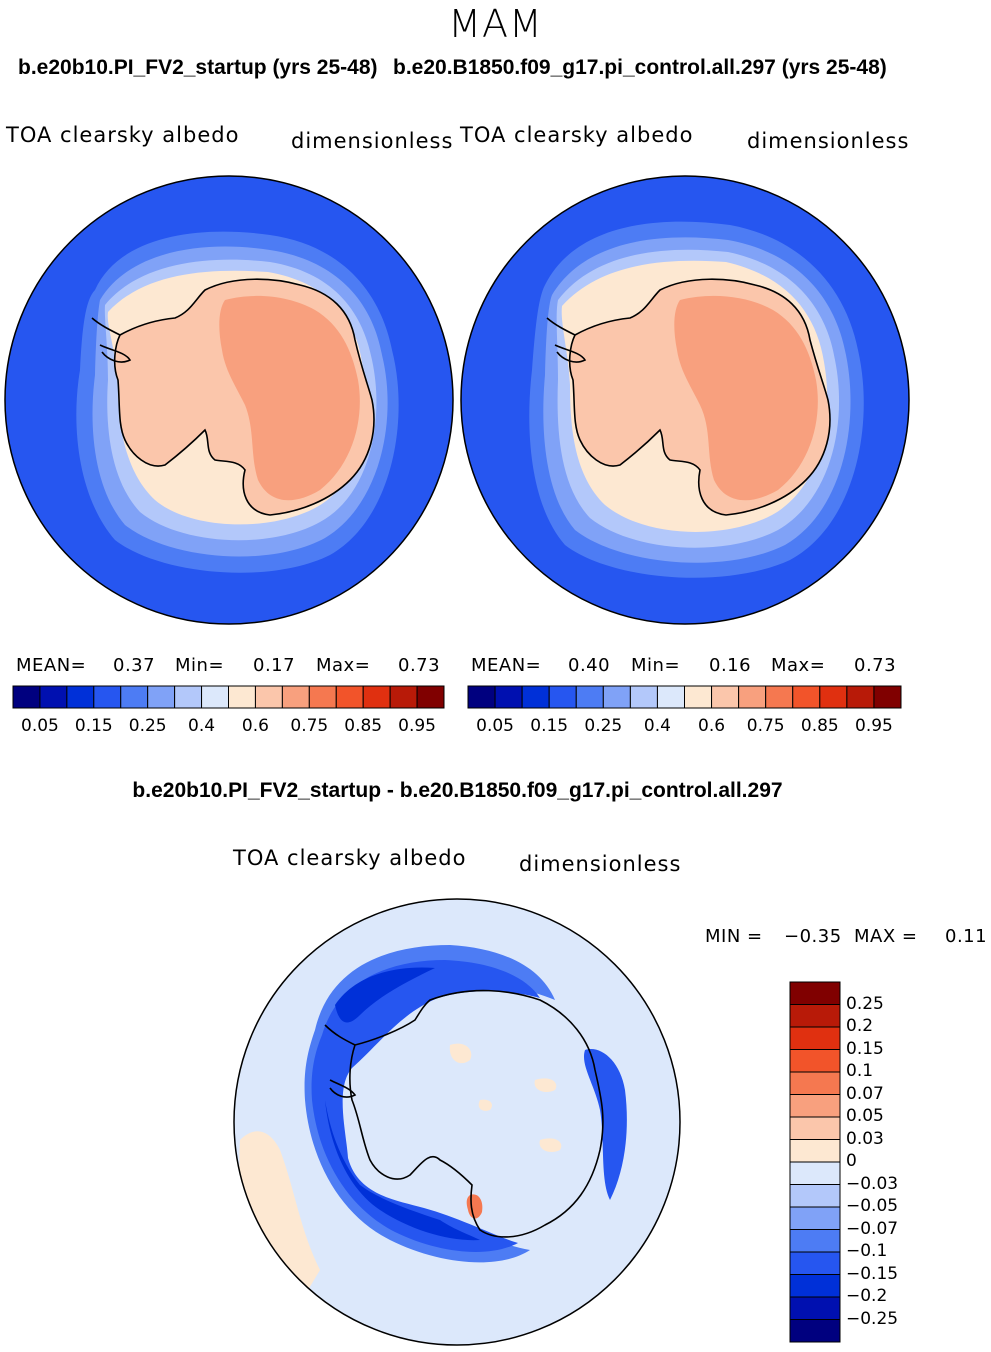  I want to click on right-mean-value: 0.40, so click(589, 665).